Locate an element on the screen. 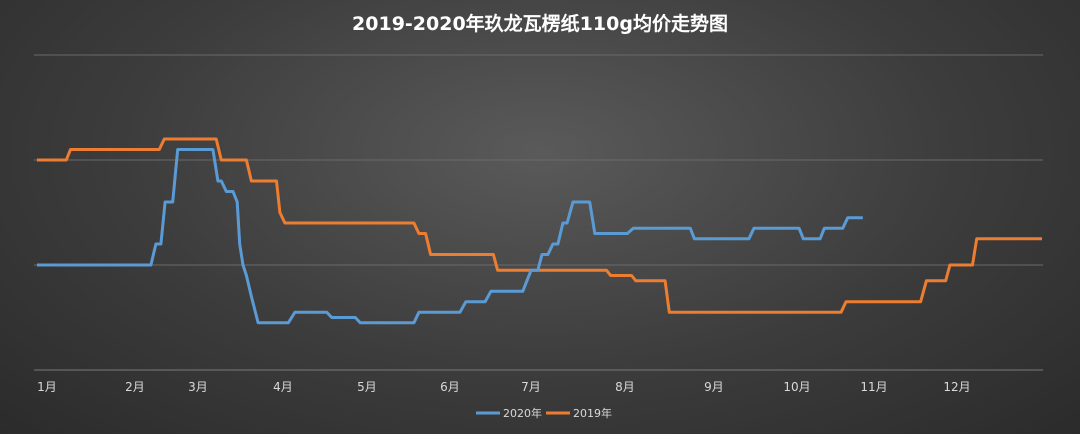  x-tick-label: 11月 is located at coordinates (873, 387).